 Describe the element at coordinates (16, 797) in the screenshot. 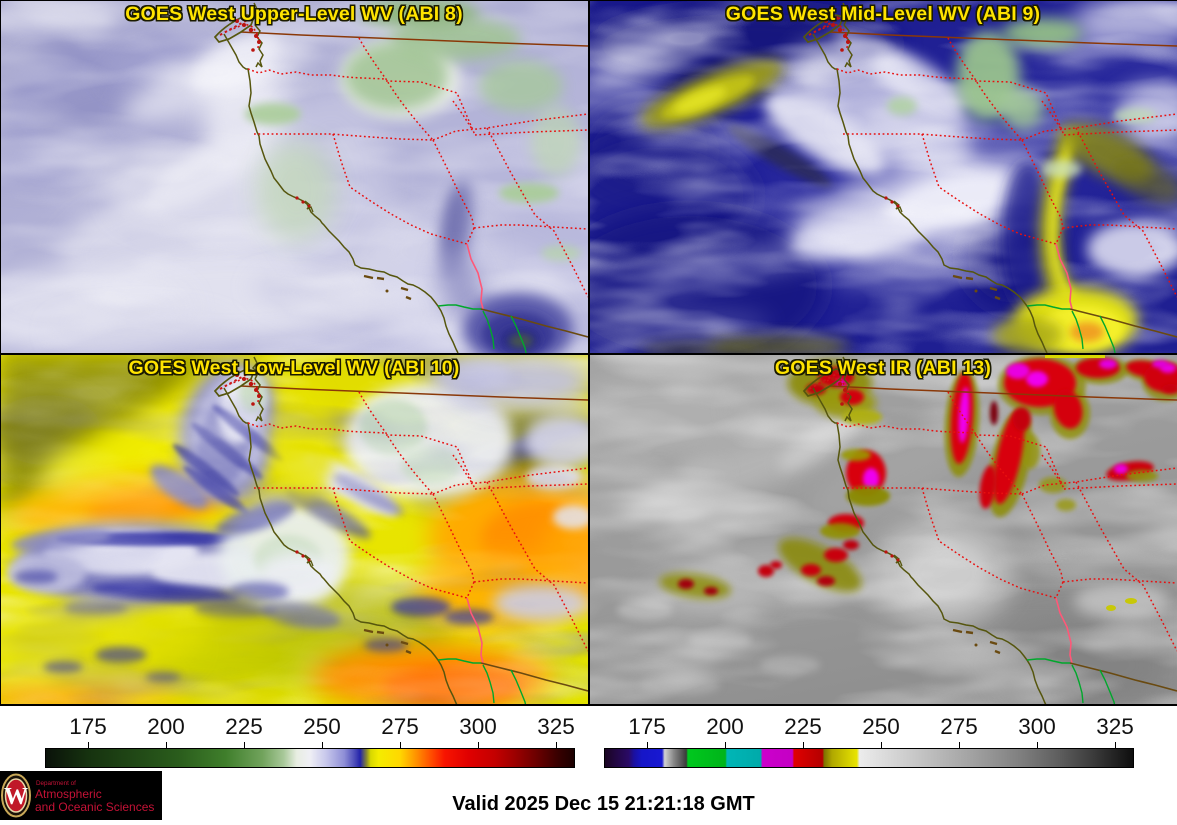

I see `svg-text: W` at that location.